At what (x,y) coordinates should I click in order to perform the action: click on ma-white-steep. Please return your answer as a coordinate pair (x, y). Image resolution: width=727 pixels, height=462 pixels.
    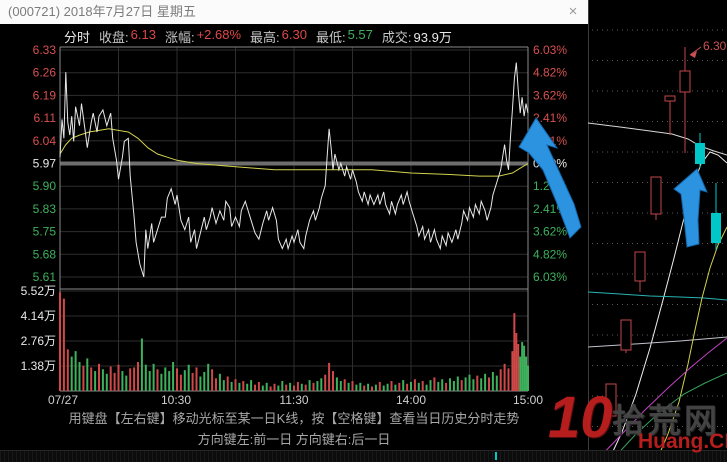
    Looking at the image, I should click on (667, 306).